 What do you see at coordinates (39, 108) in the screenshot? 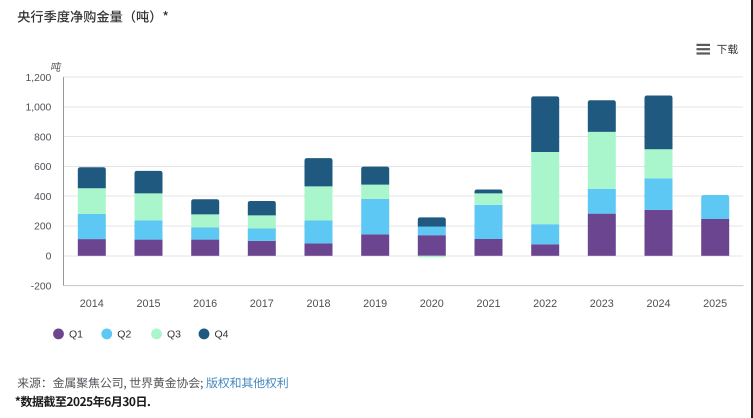
I see `svg-text: 1,000` at bounding box center [39, 108].